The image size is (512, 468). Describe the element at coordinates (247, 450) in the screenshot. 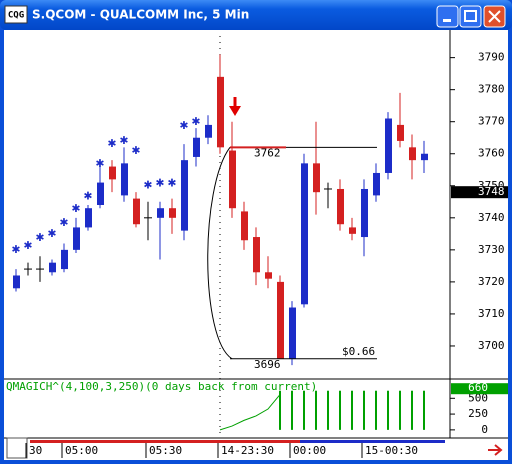

I see `x-tick-label: 14-23:30` at that location.